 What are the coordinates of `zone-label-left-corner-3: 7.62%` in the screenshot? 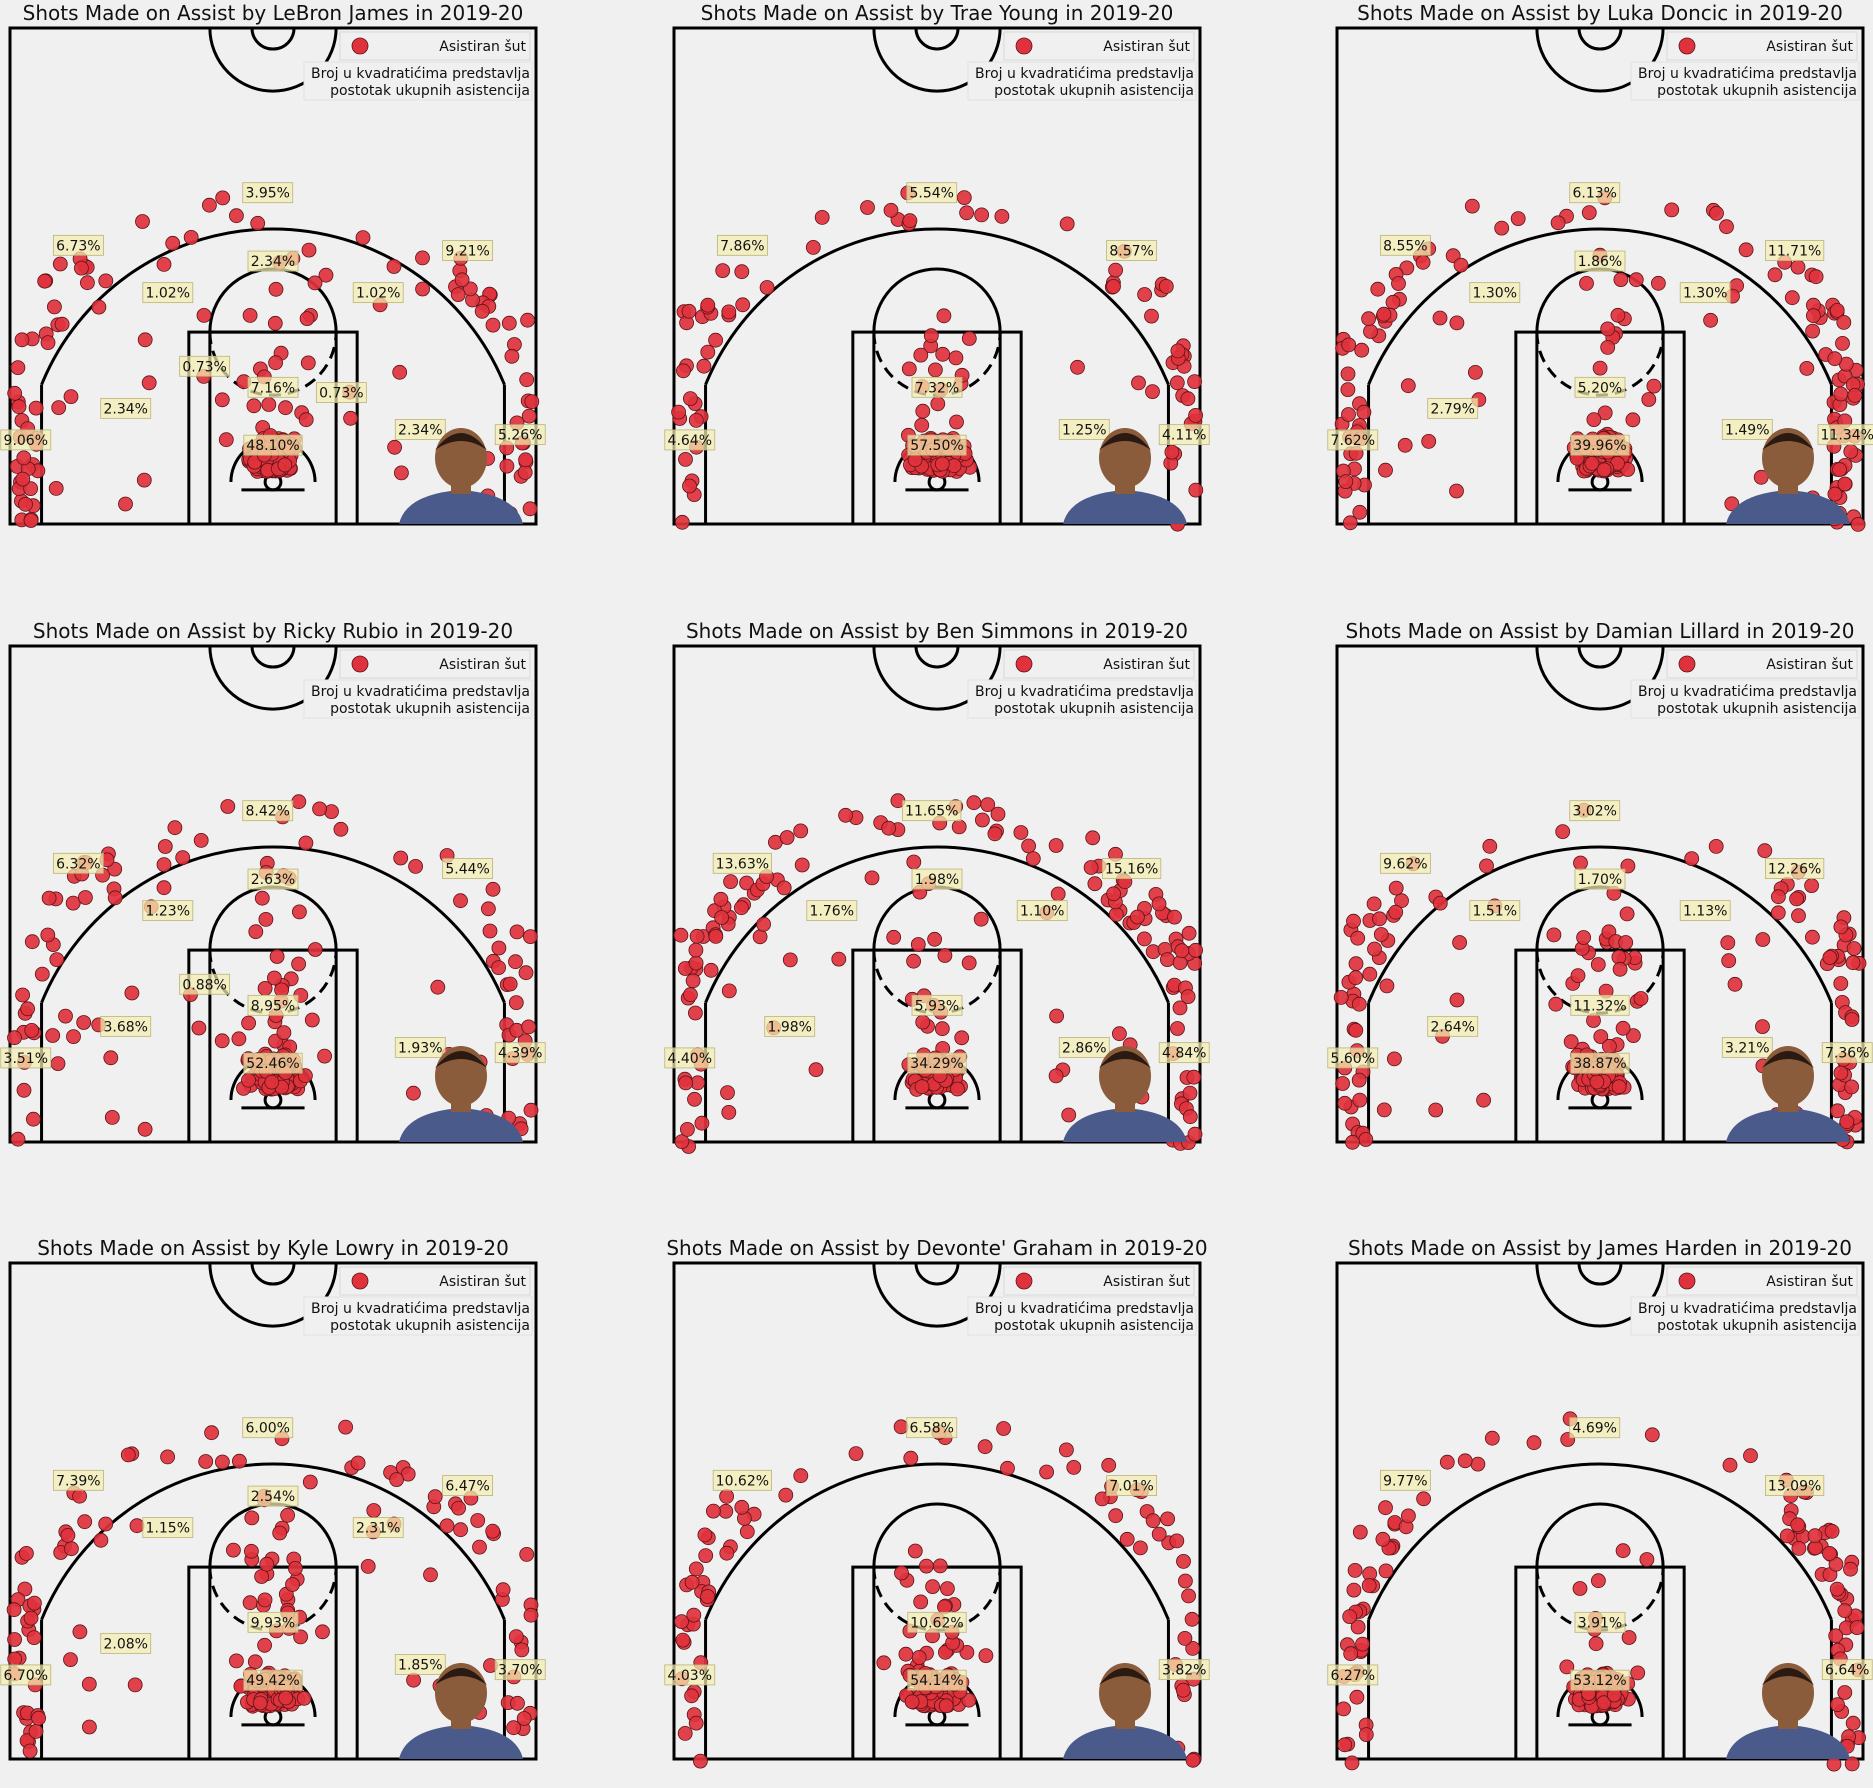 It's located at (1353, 440).